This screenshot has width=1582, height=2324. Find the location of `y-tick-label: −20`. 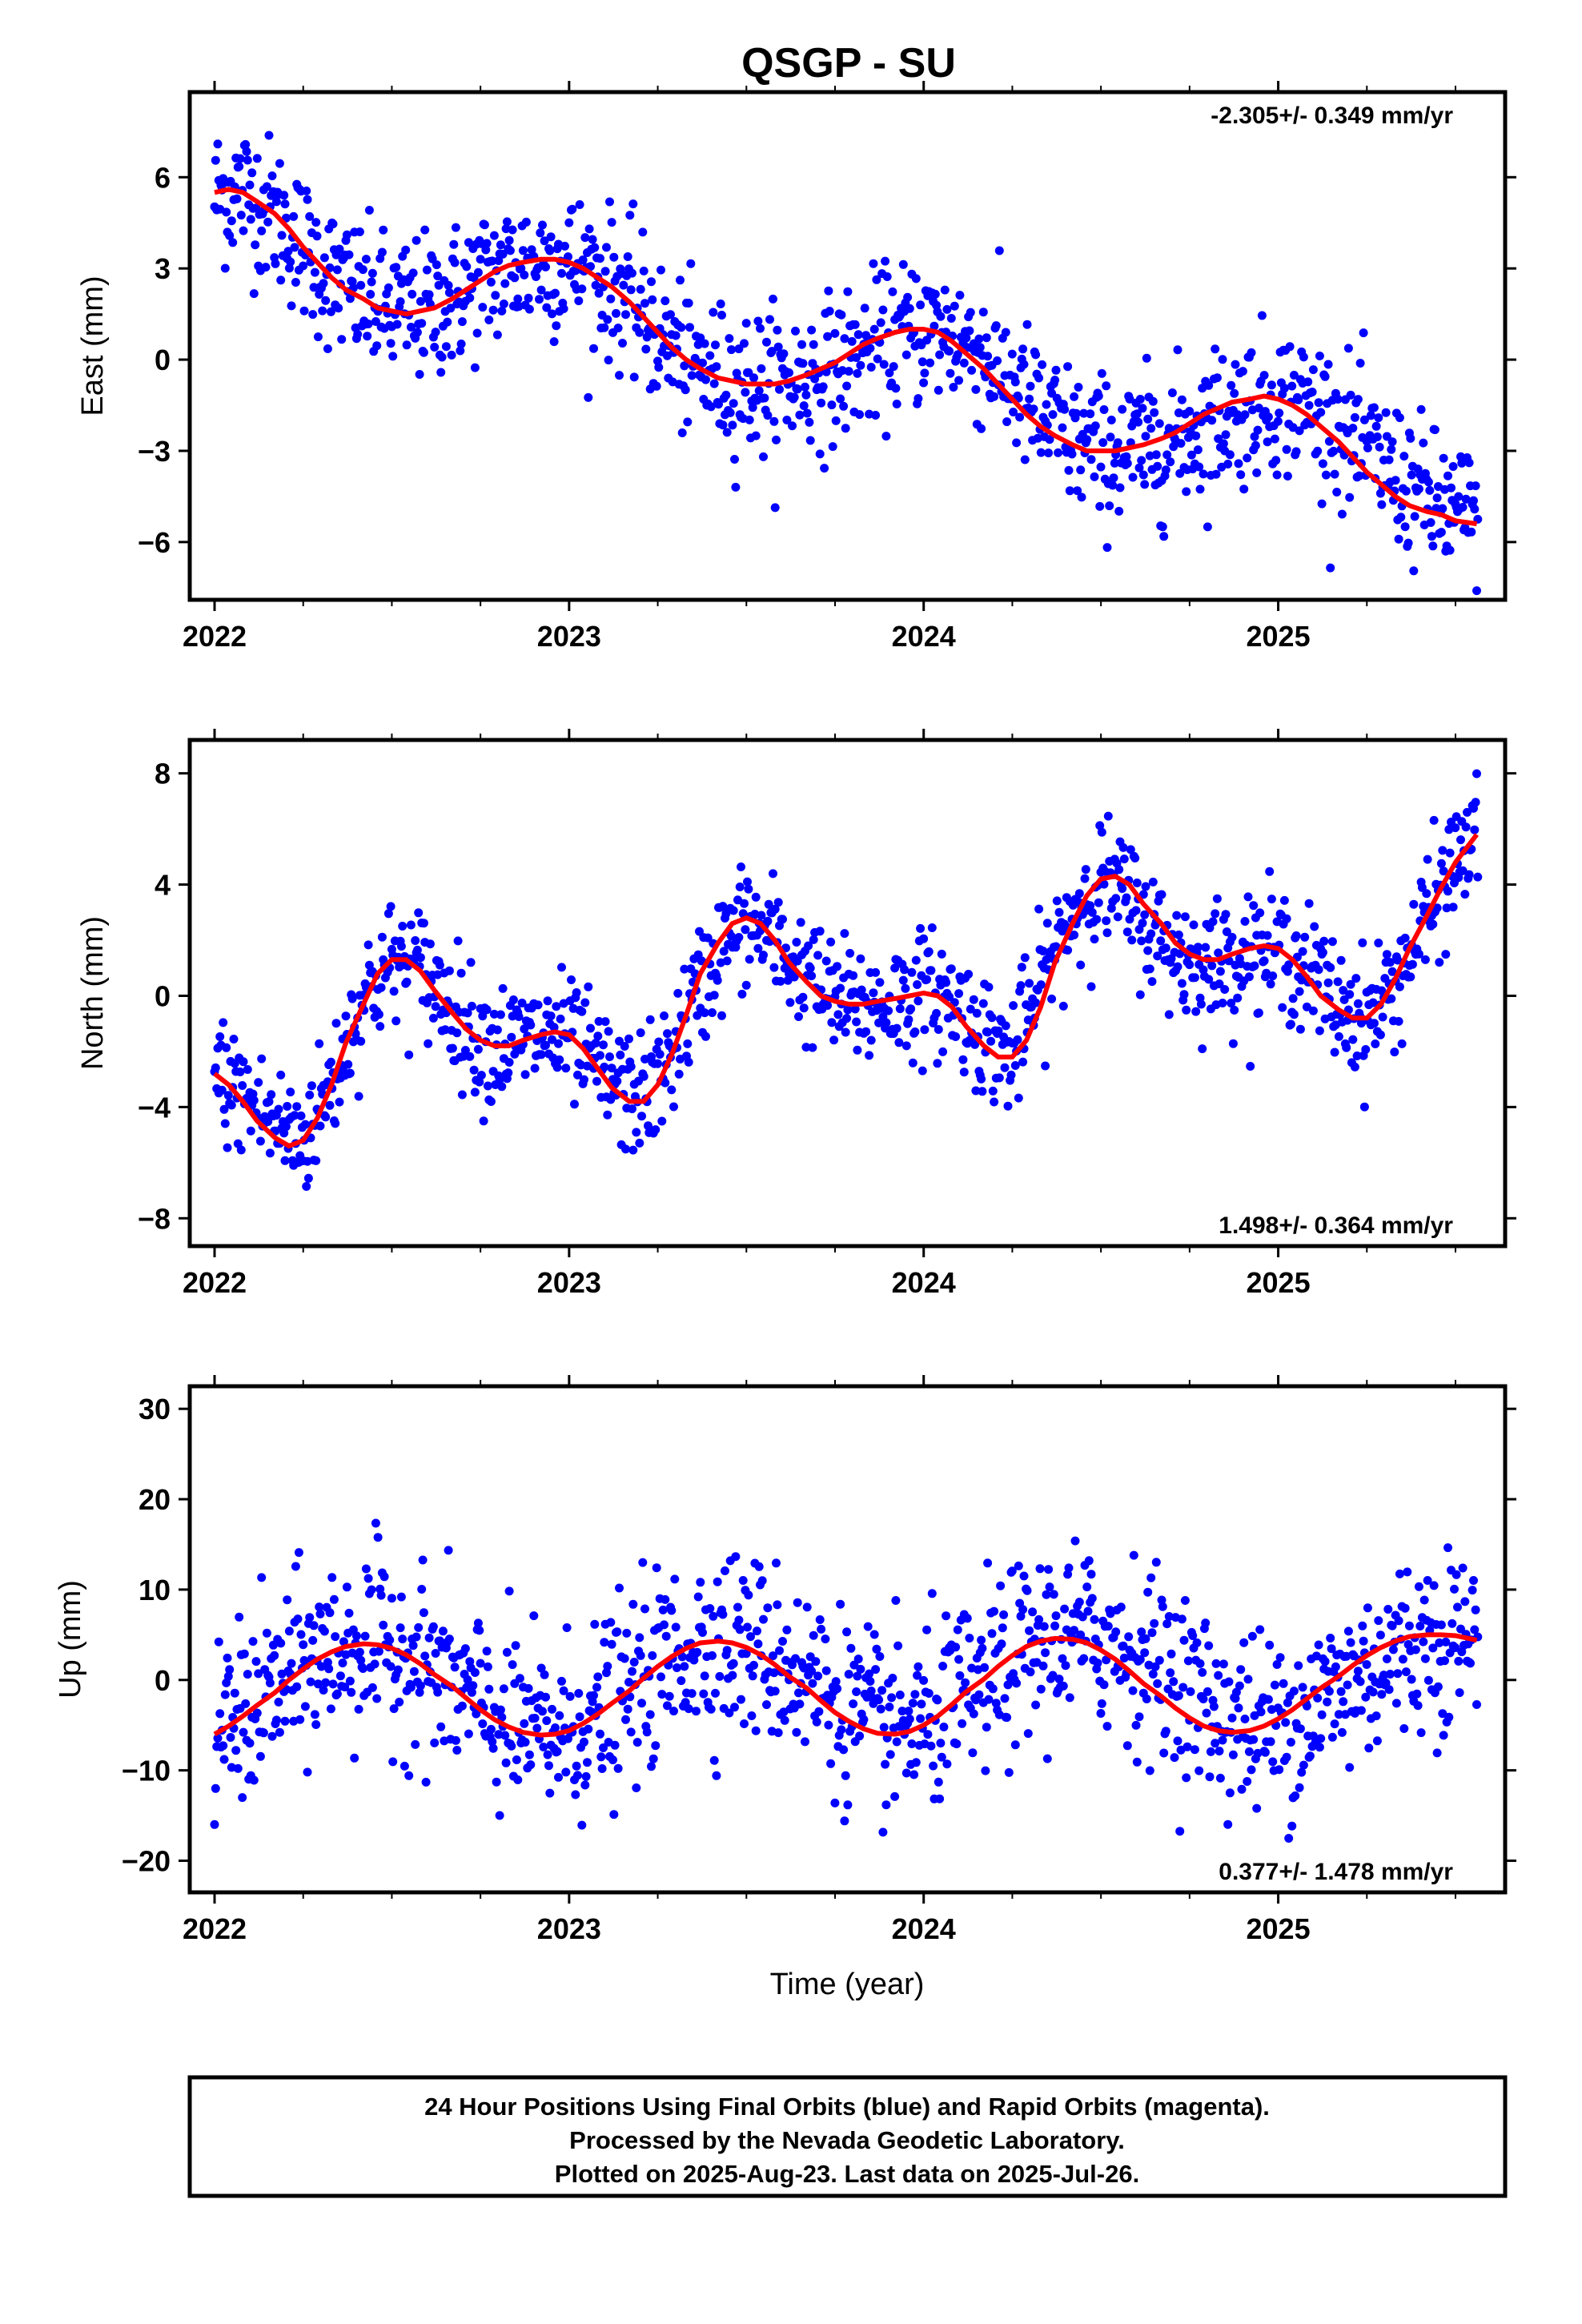

y-tick-label: −20 is located at coordinates (146, 1861).